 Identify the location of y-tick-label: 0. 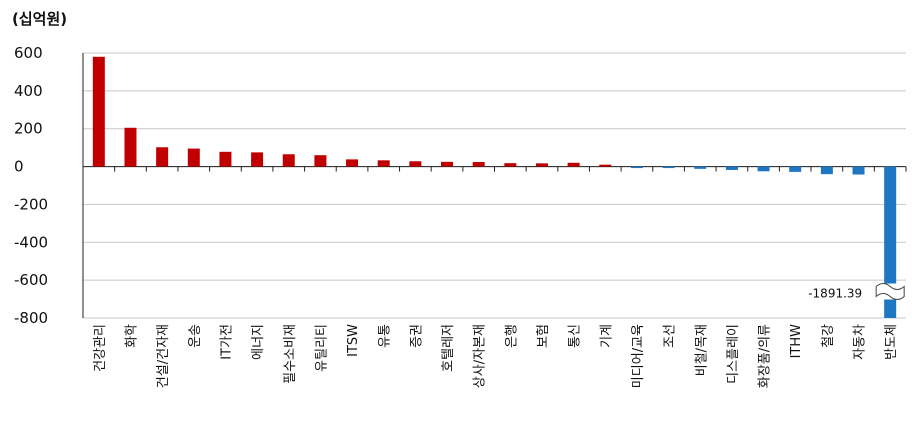
(19, 167).